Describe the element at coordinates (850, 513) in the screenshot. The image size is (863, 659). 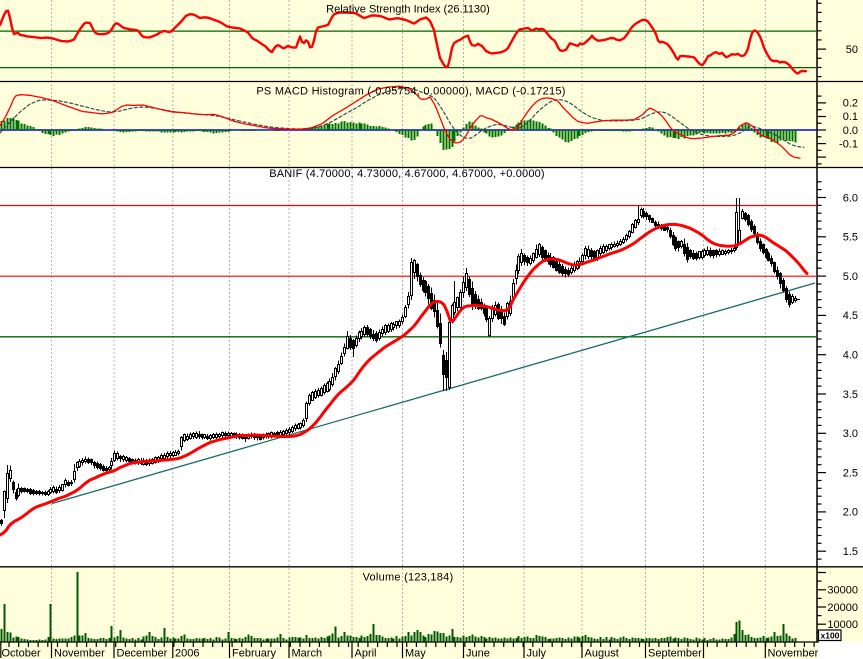
I see `svg-text: 2.0` at that location.